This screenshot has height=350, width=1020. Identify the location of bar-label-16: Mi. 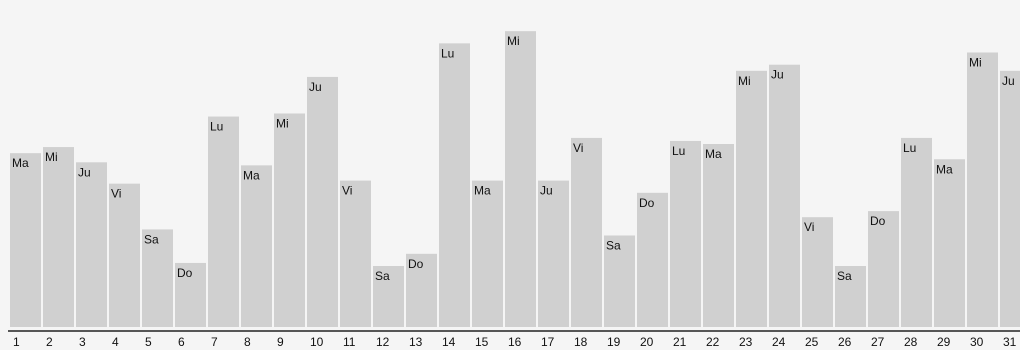
(513, 41).